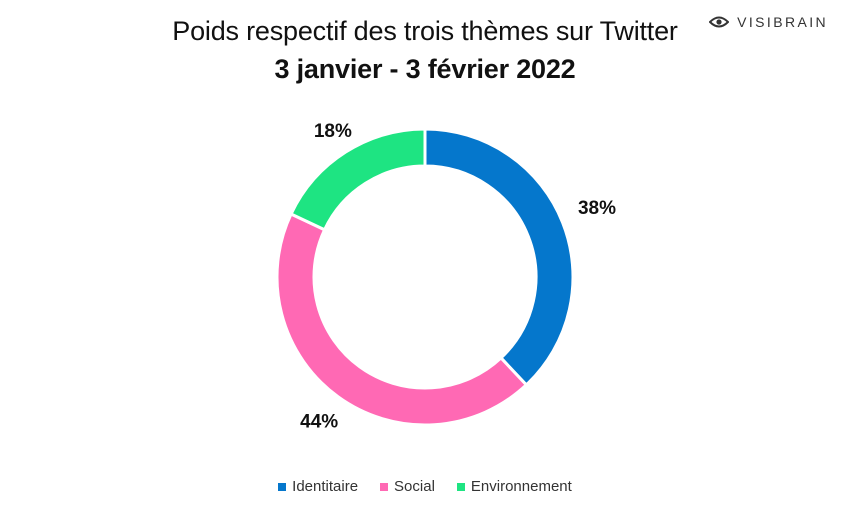 Image resolution: width=850 pixels, height=519 pixels. What do you see at coordinates (402, 319) in the screenshot?
I see `donut-slice-social` at bounding box center [402, 319].